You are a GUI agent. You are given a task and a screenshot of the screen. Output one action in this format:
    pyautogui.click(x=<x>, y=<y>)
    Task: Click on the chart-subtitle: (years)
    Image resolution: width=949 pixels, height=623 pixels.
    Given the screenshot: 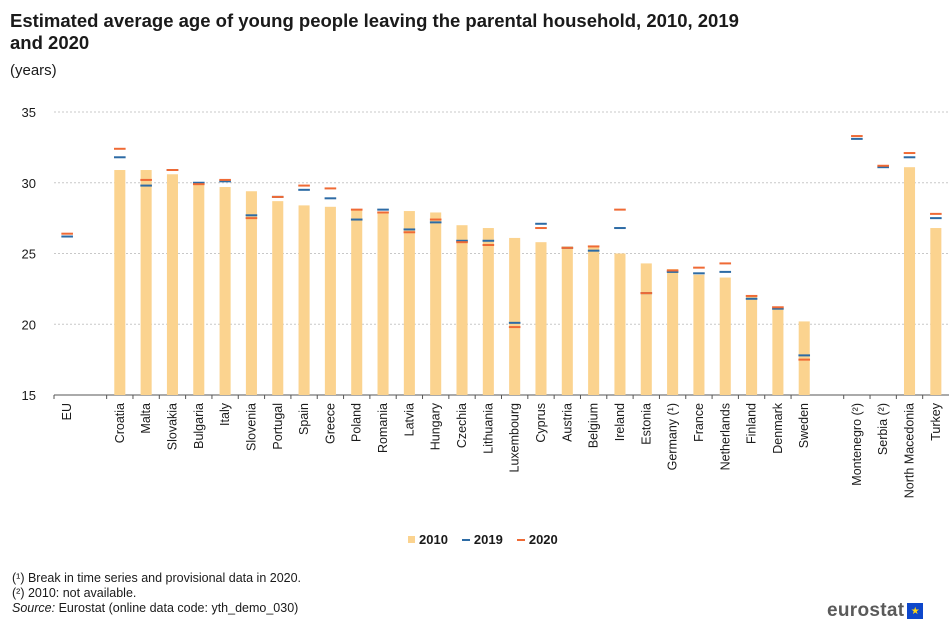 What is the action you would take?
    pyautogui.click(x=33, y=70)
    